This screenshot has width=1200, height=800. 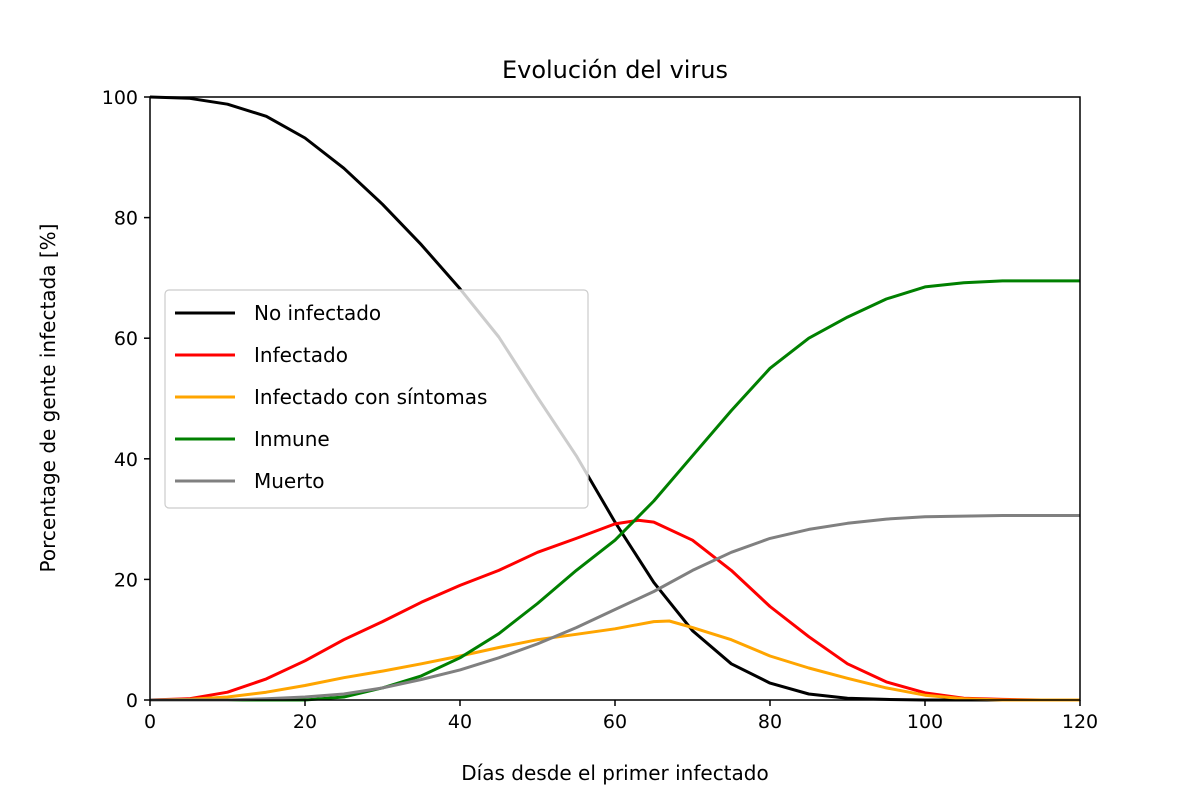 What do you see at coordinates (614, 660) in the screenshot?
I see `series-line-infectado-con-sintomas` at bounding box center [614, 660].